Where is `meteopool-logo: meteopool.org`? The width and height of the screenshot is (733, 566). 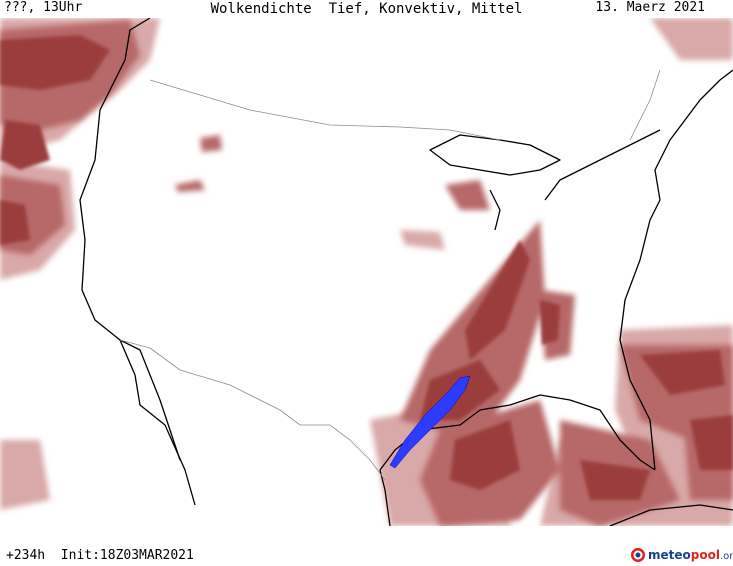 meteopool-logo: meteopool.org is located at coordinates (681, 555).